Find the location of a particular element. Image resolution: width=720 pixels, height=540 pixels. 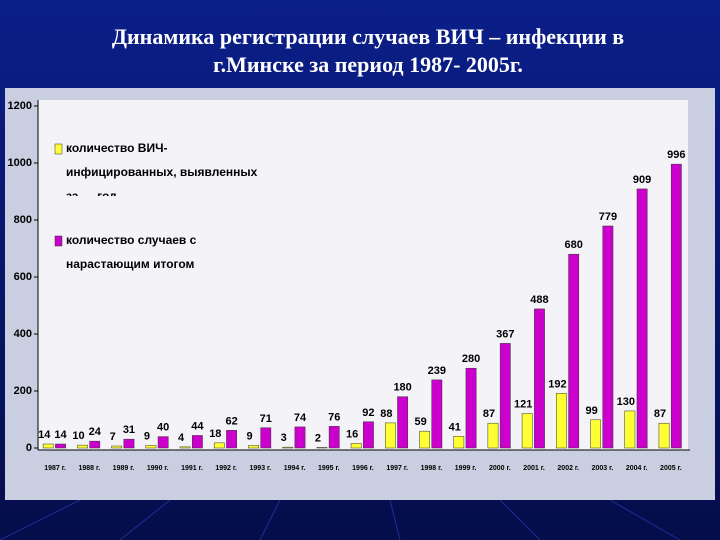

x-tick-label: 1994 г. is located at coordinates (295, 468).